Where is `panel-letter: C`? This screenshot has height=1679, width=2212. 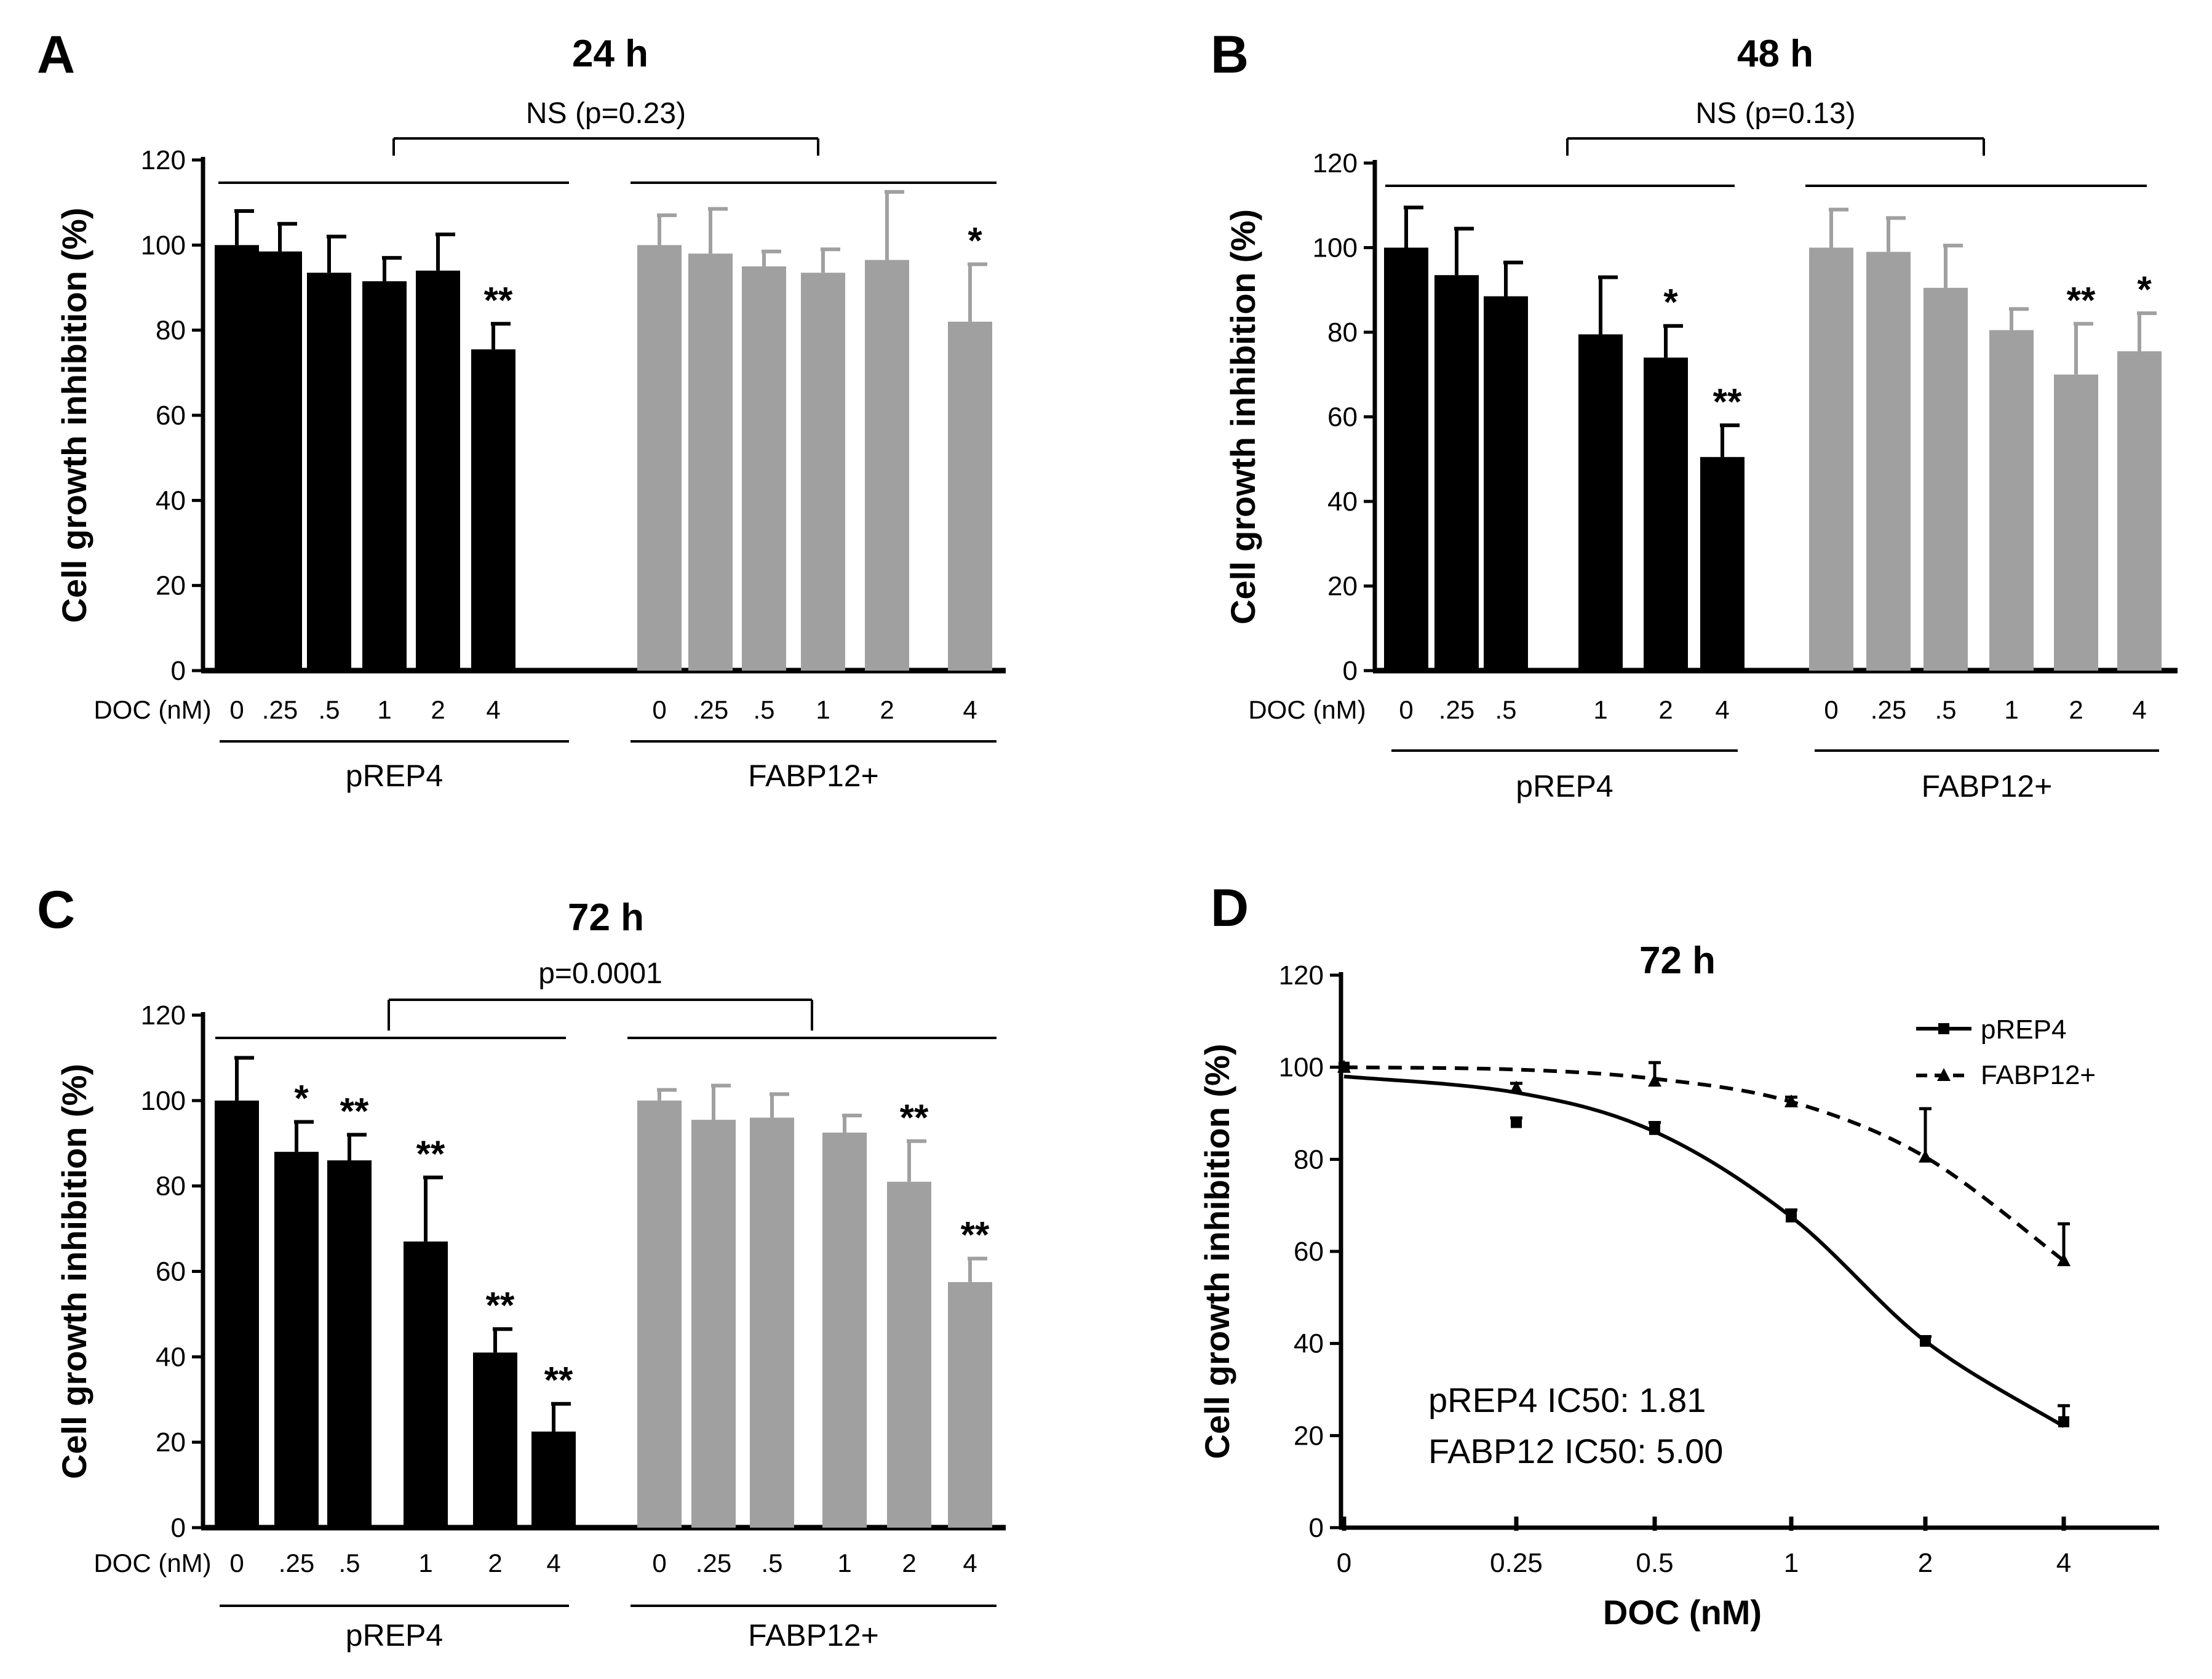 panel-letter: C is located at coordinates (56, 909).